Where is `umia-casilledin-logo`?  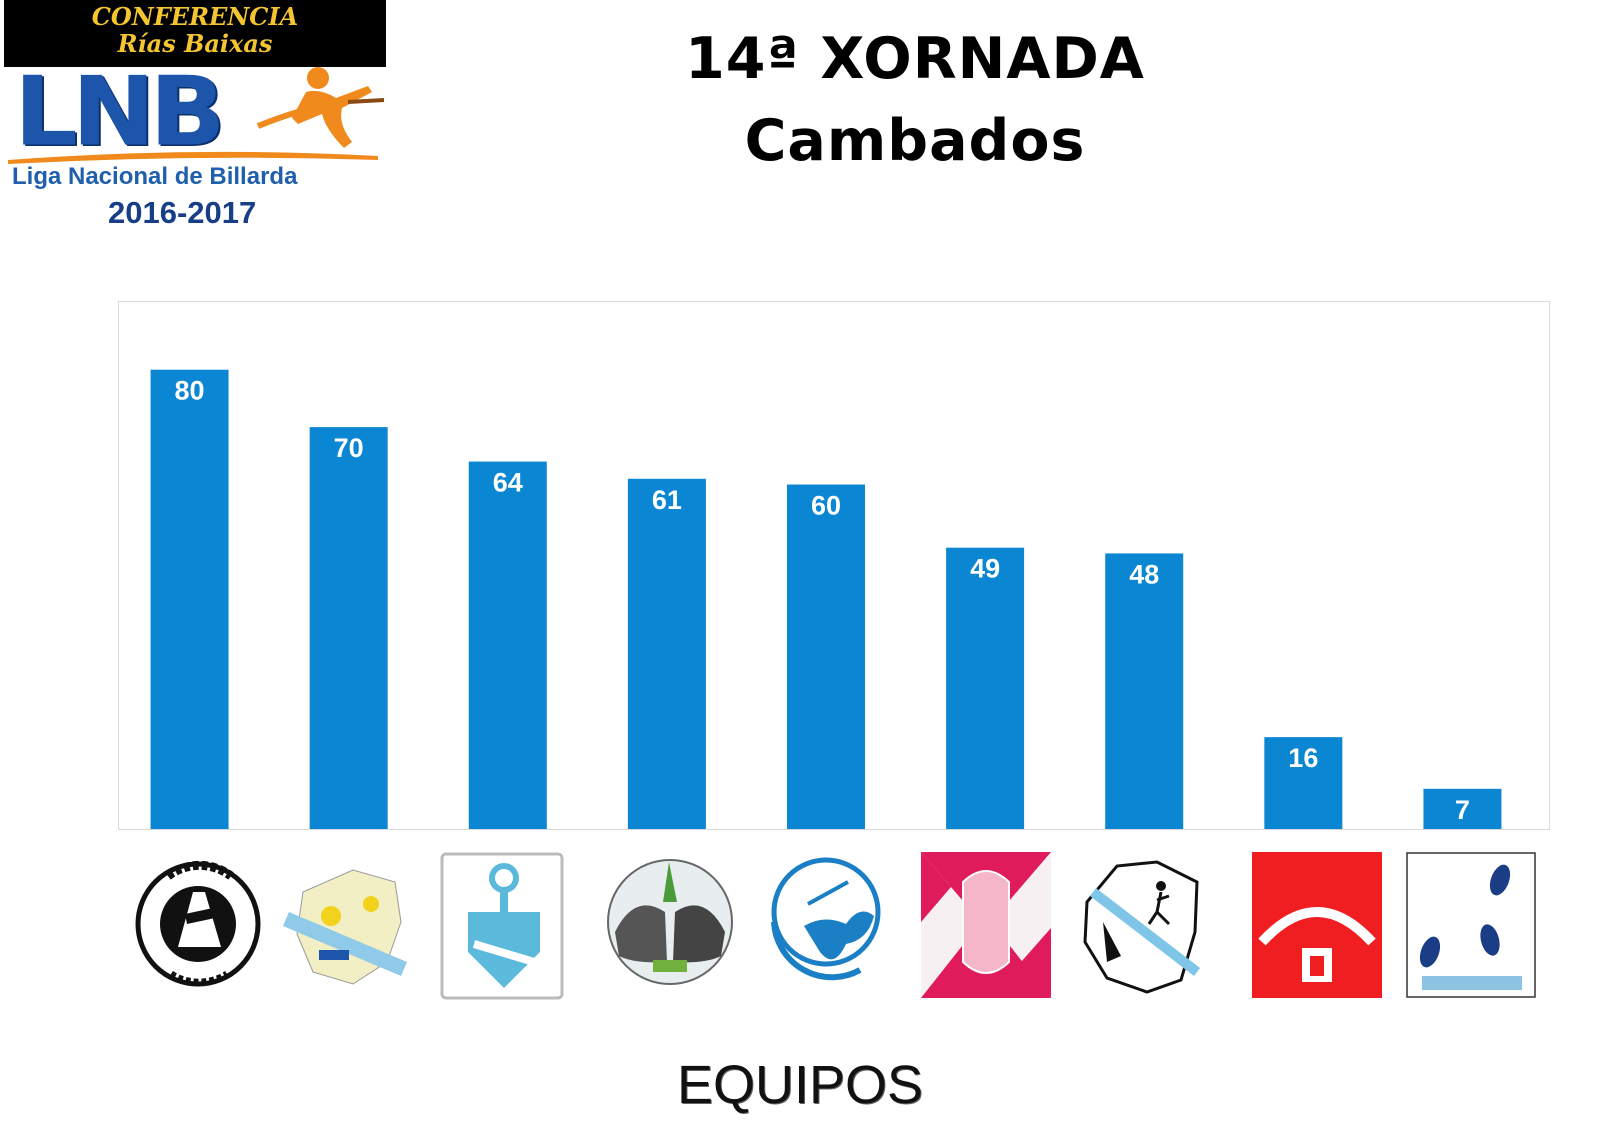 umia-casilledin-logo is located at coordinates (1317, 927).